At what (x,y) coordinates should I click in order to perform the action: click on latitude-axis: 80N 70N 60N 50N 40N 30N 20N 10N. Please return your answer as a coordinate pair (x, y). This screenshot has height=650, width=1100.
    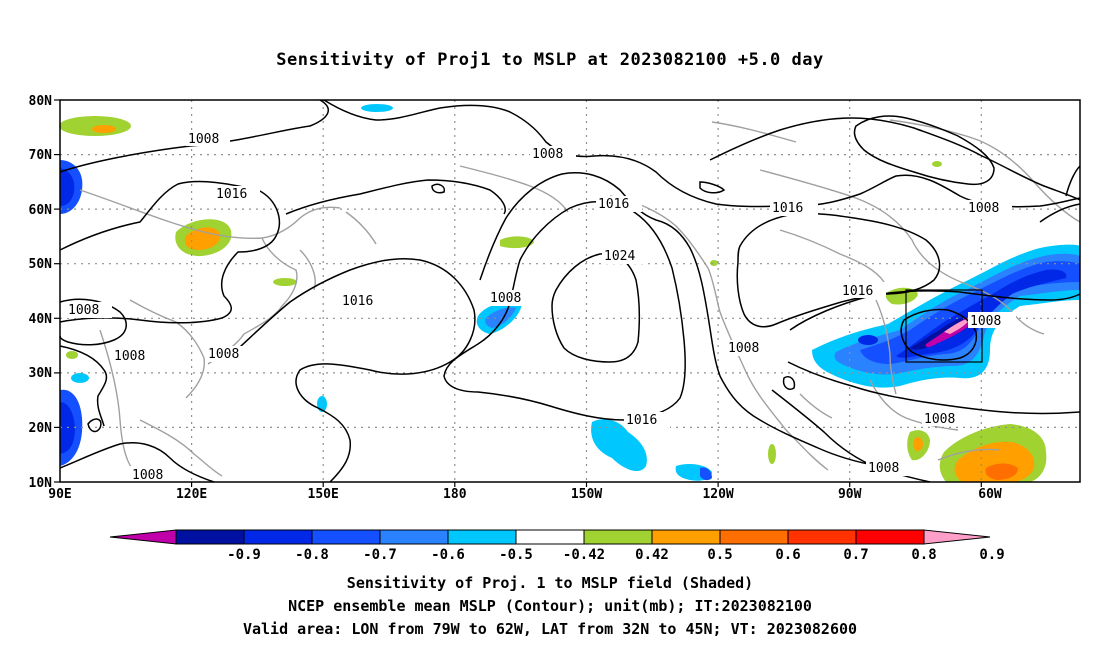
    Looking at the image, I should click on (44, 292).